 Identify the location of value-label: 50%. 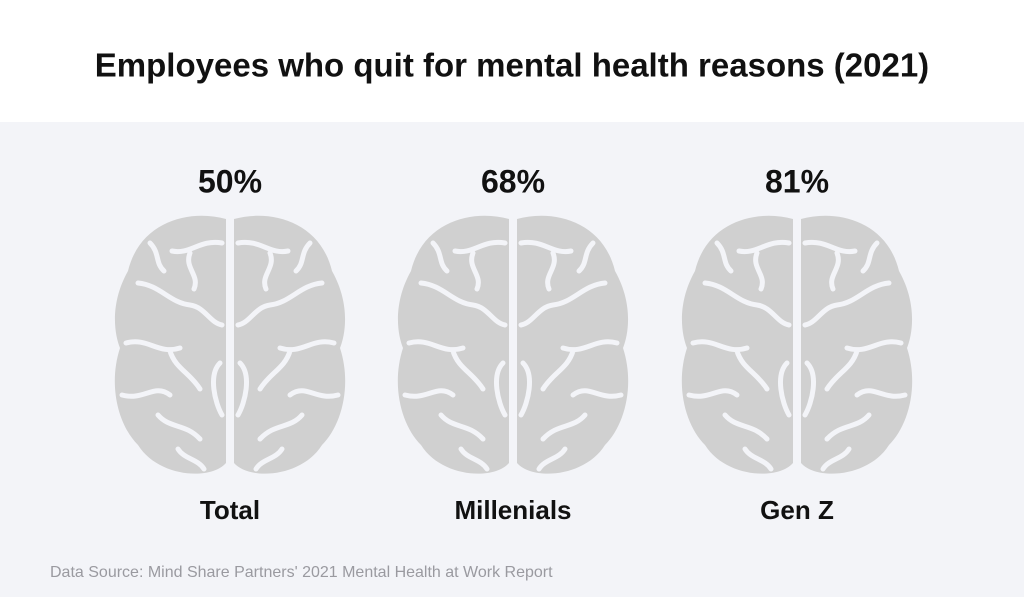
(230, 181).